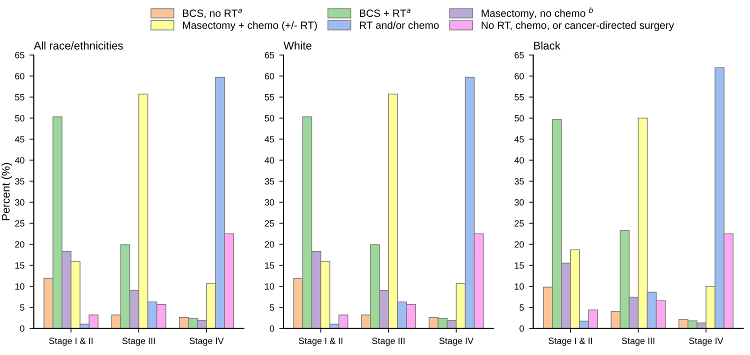  Describe the element at coordinates (578, 26) in the screenshot. I see `legend-label: No RT, chemo, or cancer-directed surgery` at that location.